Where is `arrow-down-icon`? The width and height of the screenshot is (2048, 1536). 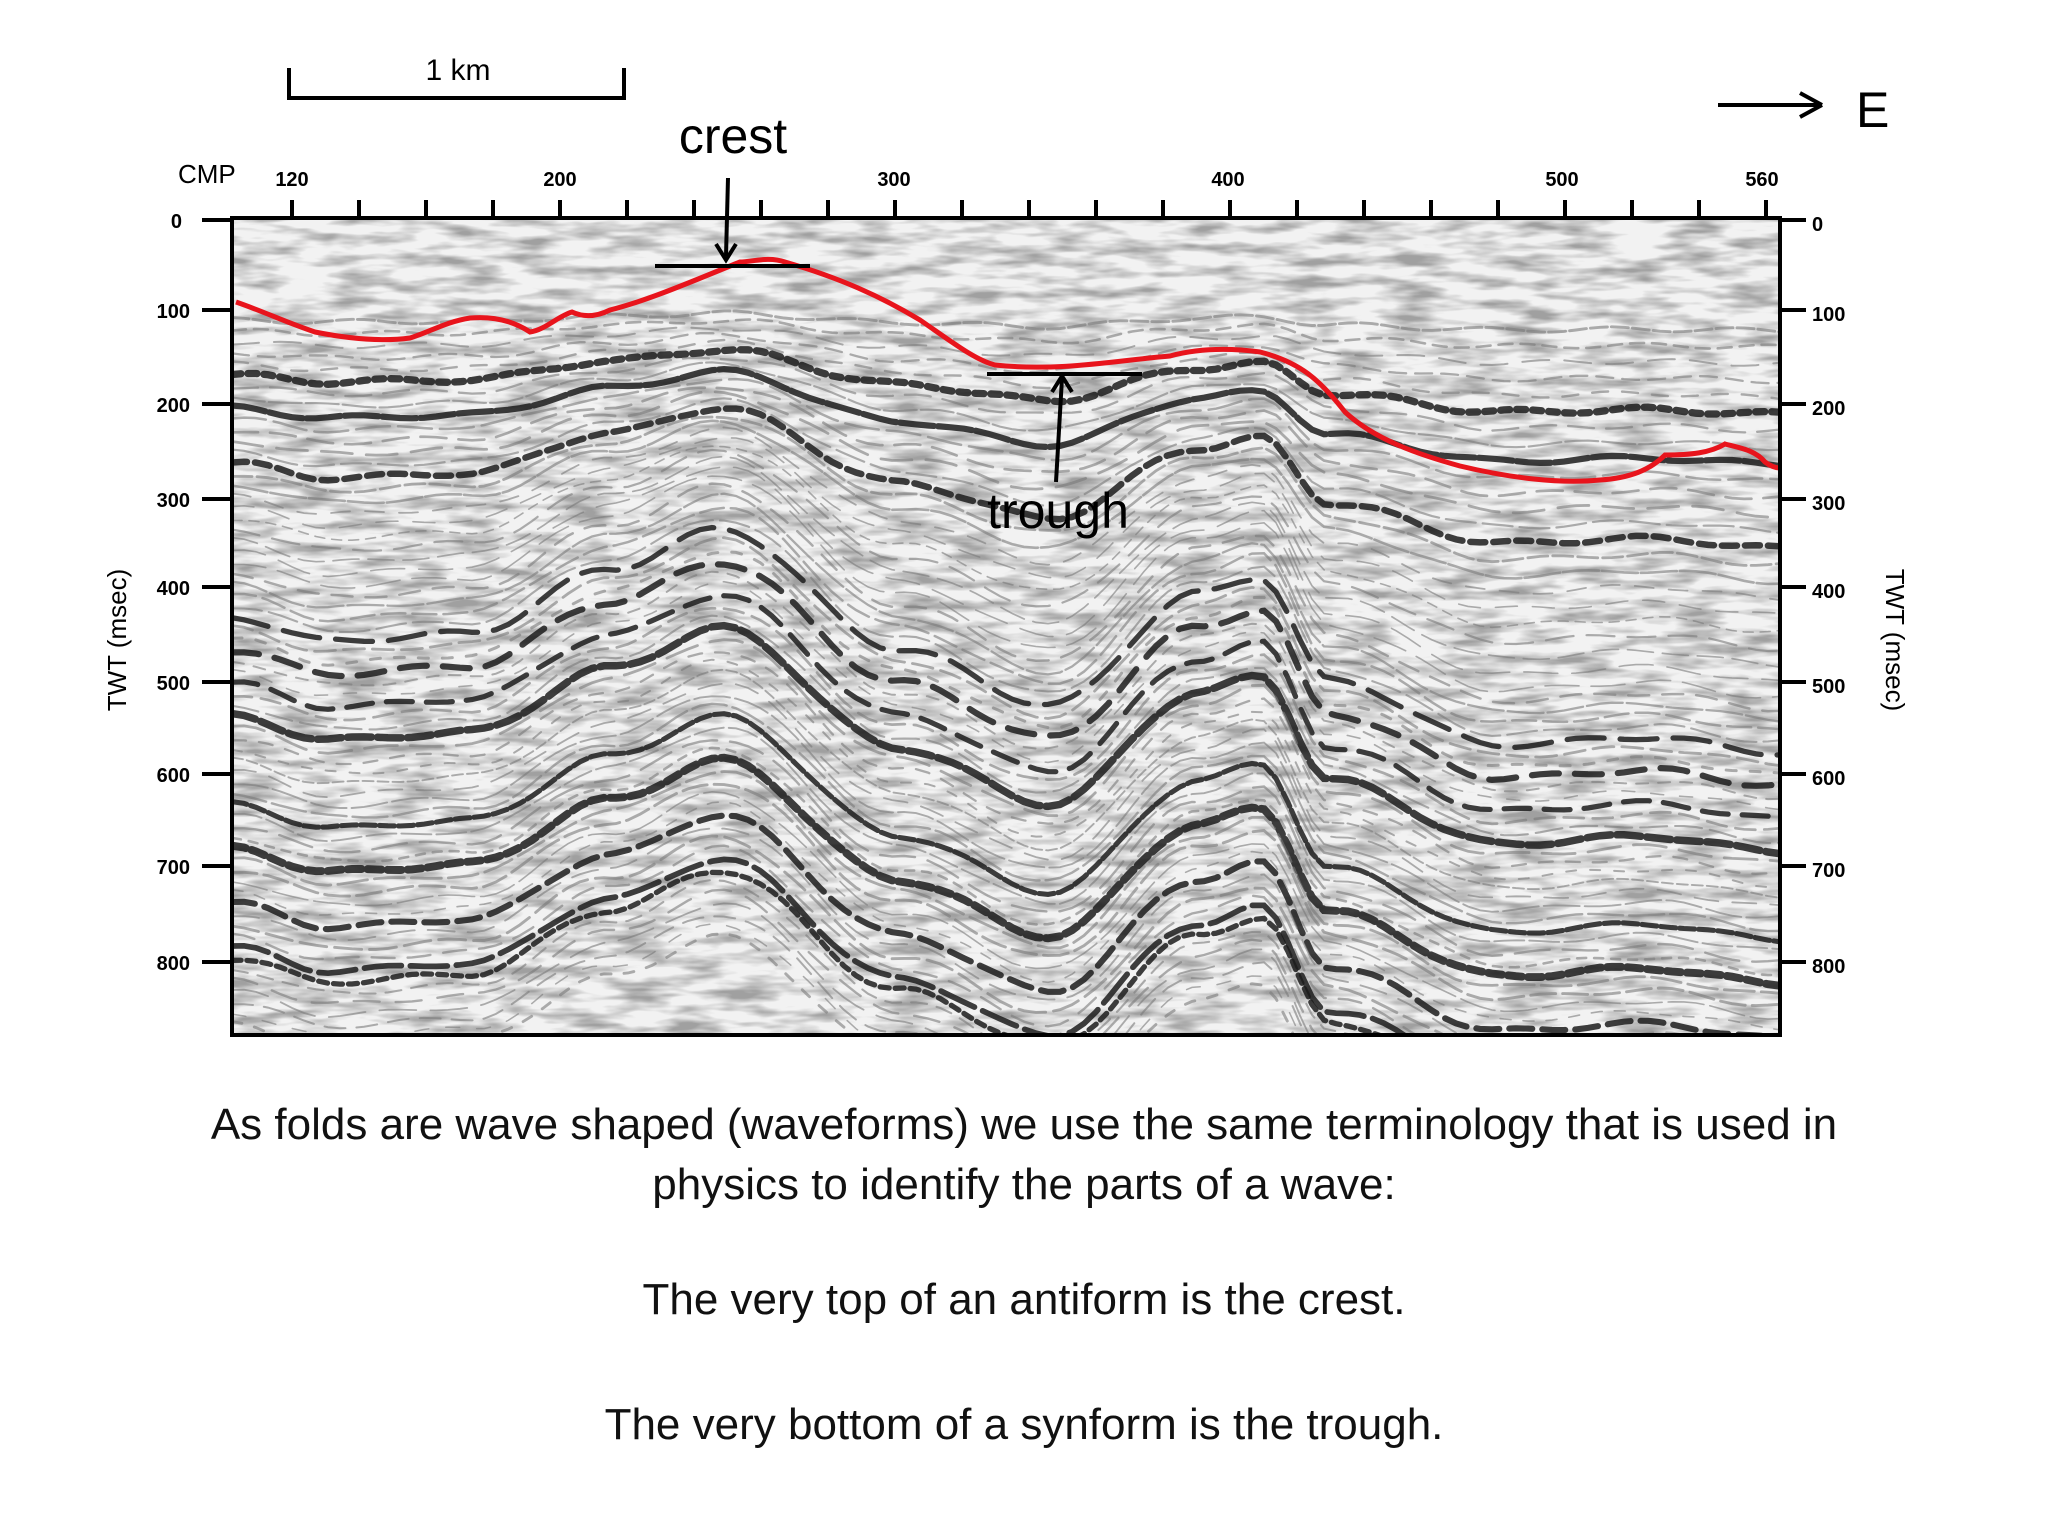 arrow-down-icon is located at coordinates (726, 253).